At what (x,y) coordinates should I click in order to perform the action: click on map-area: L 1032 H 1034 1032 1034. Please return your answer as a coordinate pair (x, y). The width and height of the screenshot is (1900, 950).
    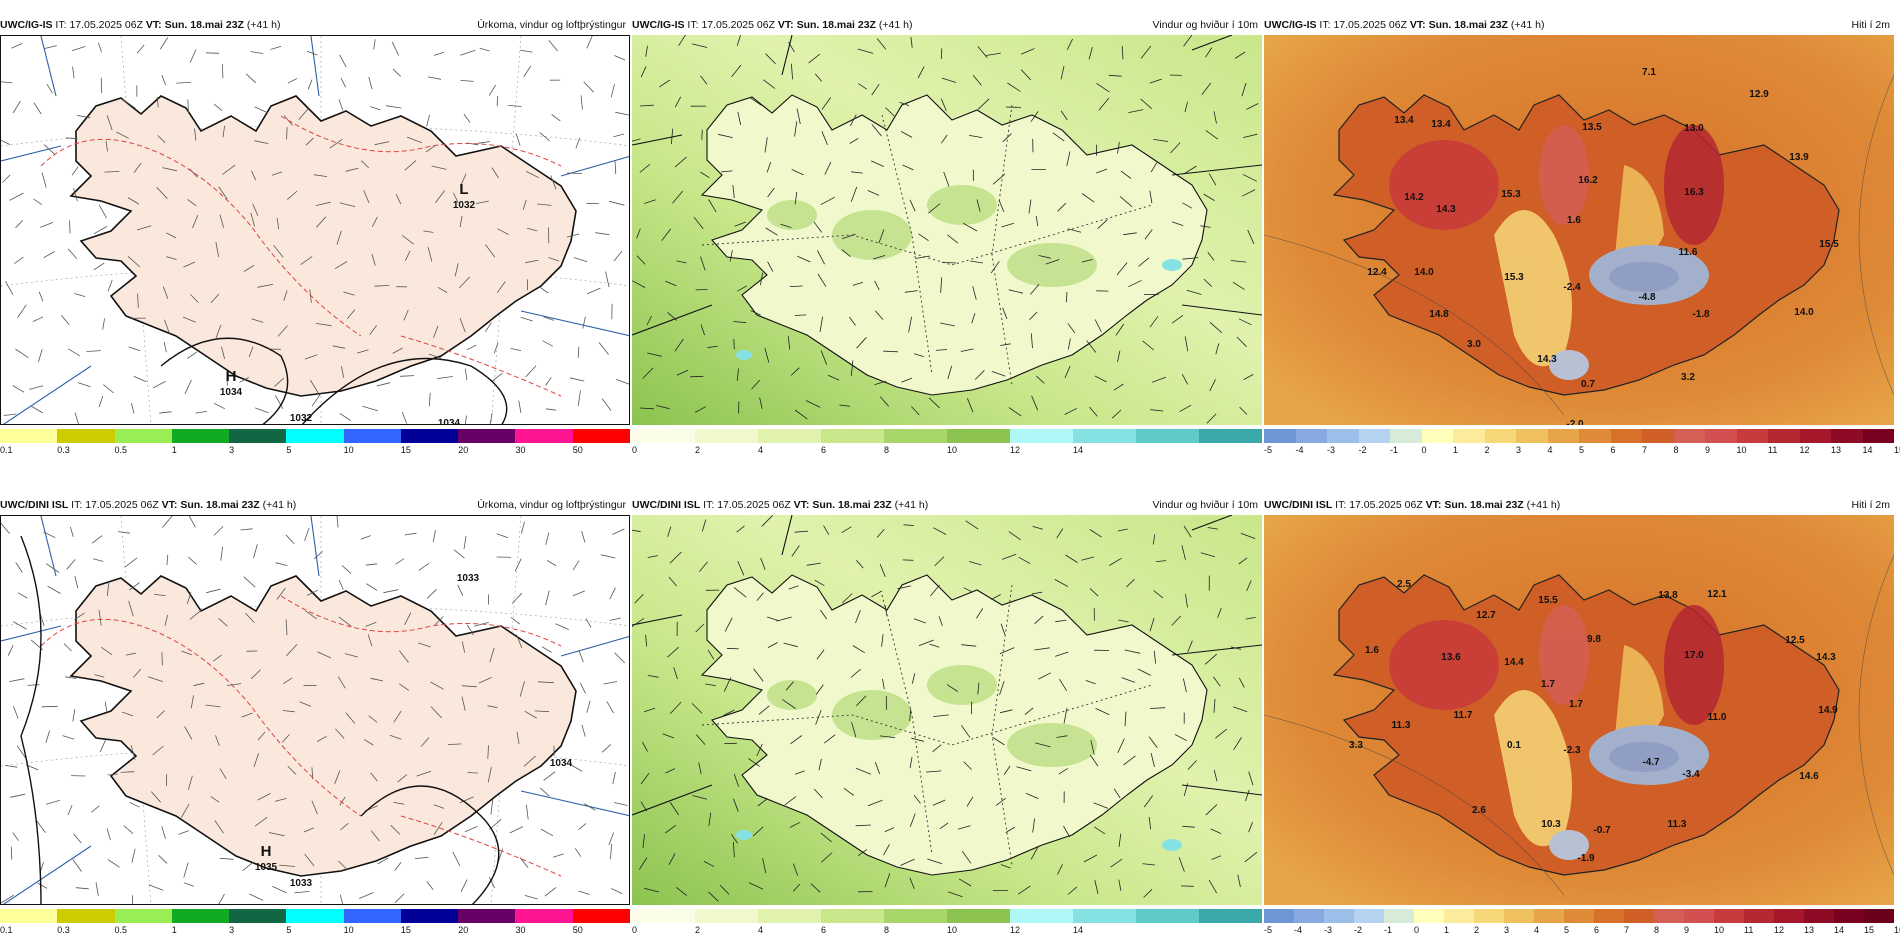
    Looking at the image, I should click on (315, 230).